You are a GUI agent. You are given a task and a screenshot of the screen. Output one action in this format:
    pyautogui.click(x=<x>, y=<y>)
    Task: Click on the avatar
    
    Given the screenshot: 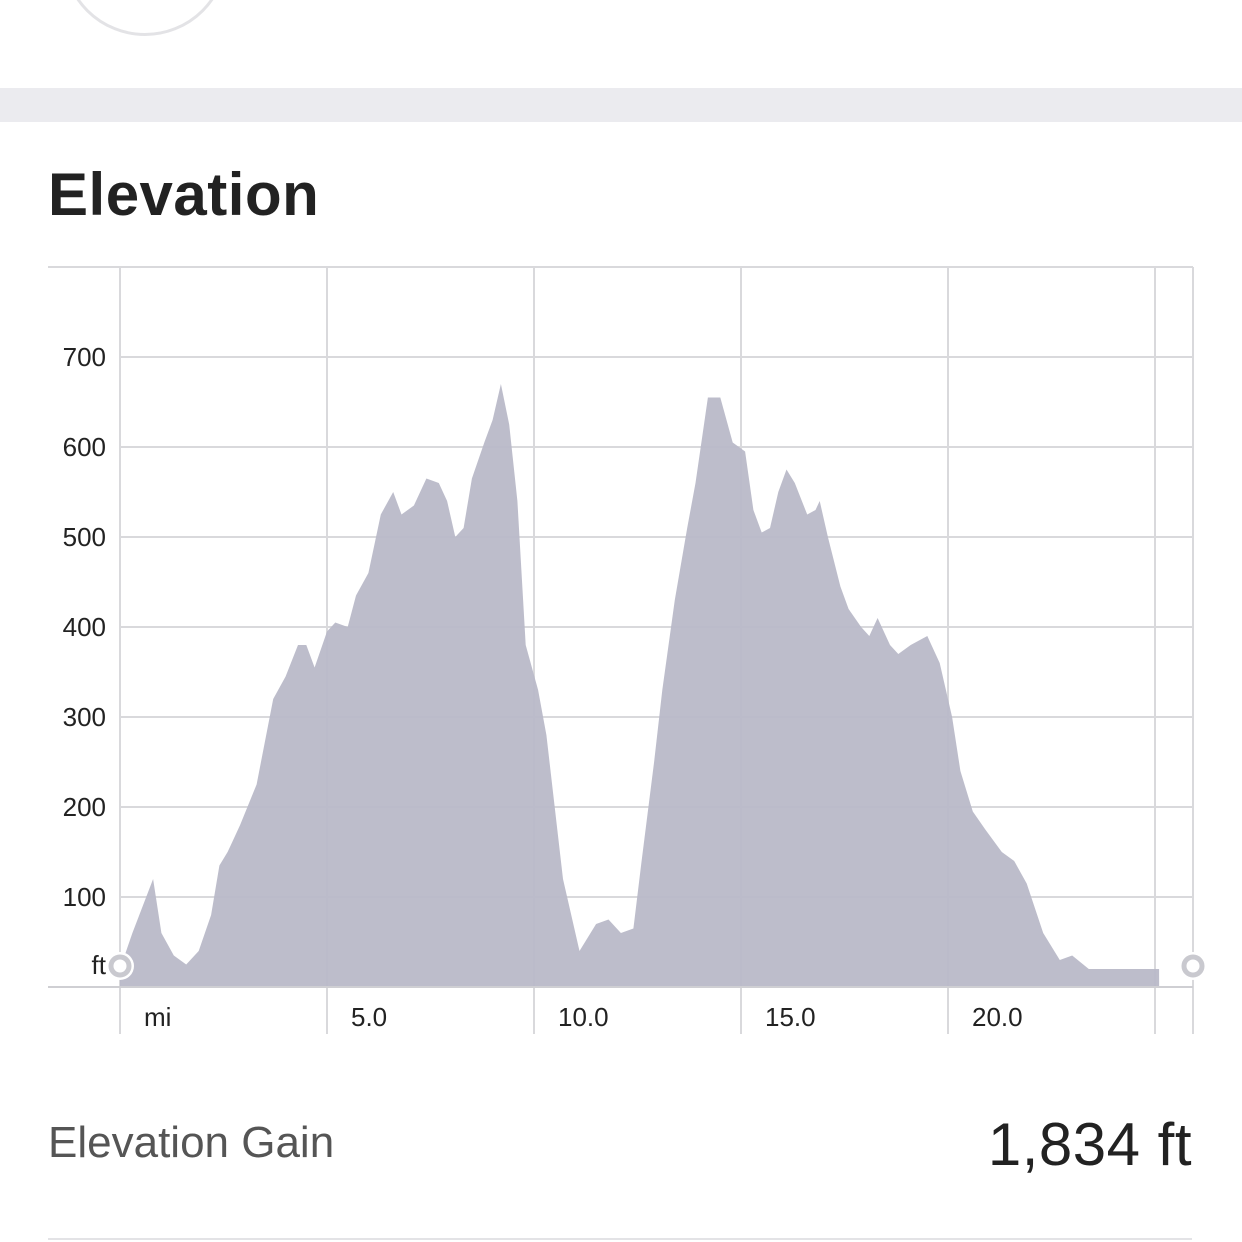 What is the action you would take?
    pyautogui.click(x=145, y=18)
    